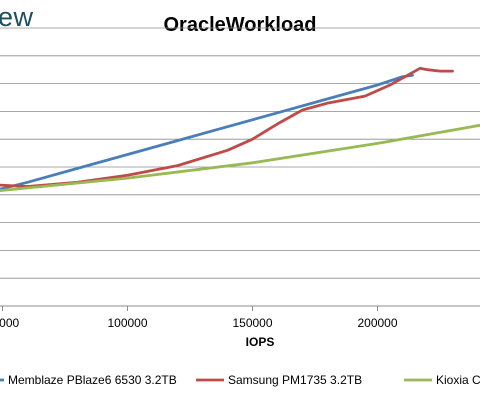  I want to click on x-axis-title: IOPS, so click(260, 342).